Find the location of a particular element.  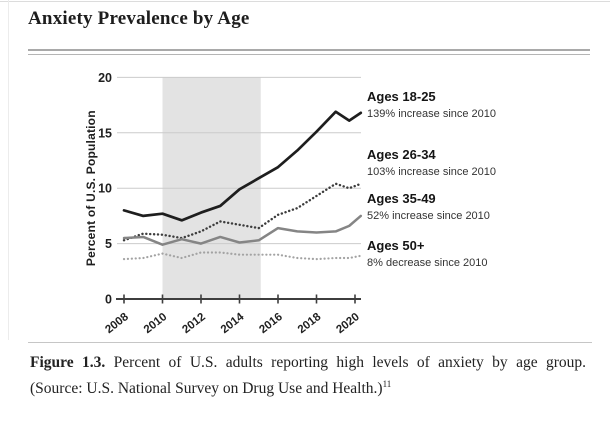

legend-entry-ages-18-25: Ages 18-25 139% increase since 2010 is located at coordinates (431, 104).